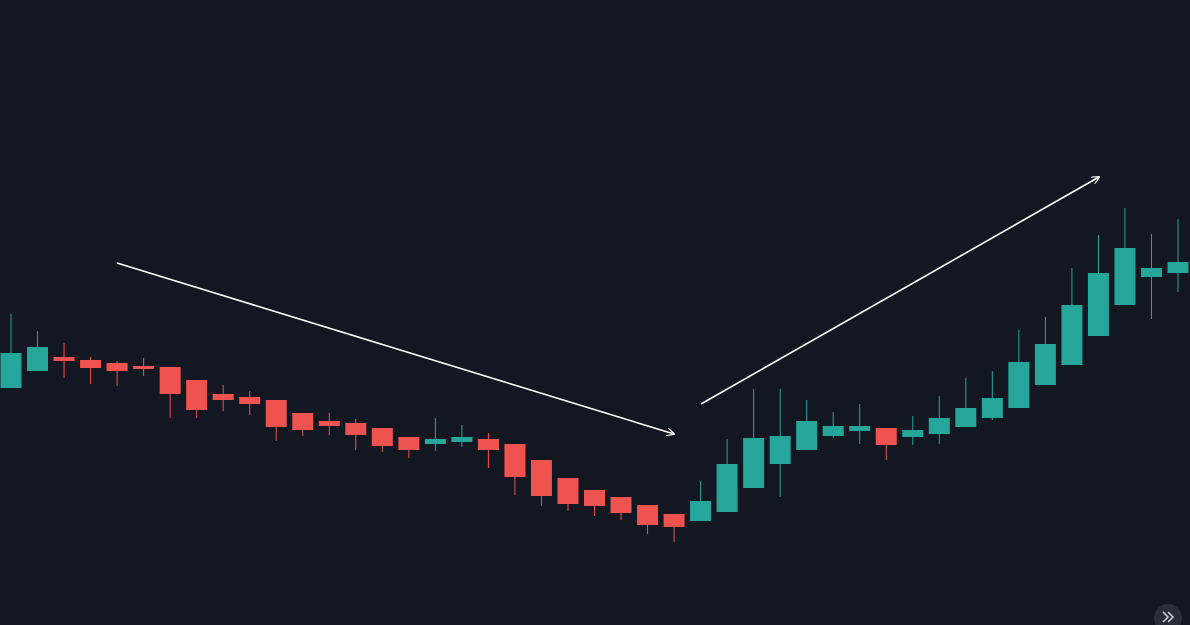 This screenshot has width=1190, height=625. What do you see at coordinates (1168, 617) in the screenshot?
I see `button-icon` at bounding box center [1168, 617].